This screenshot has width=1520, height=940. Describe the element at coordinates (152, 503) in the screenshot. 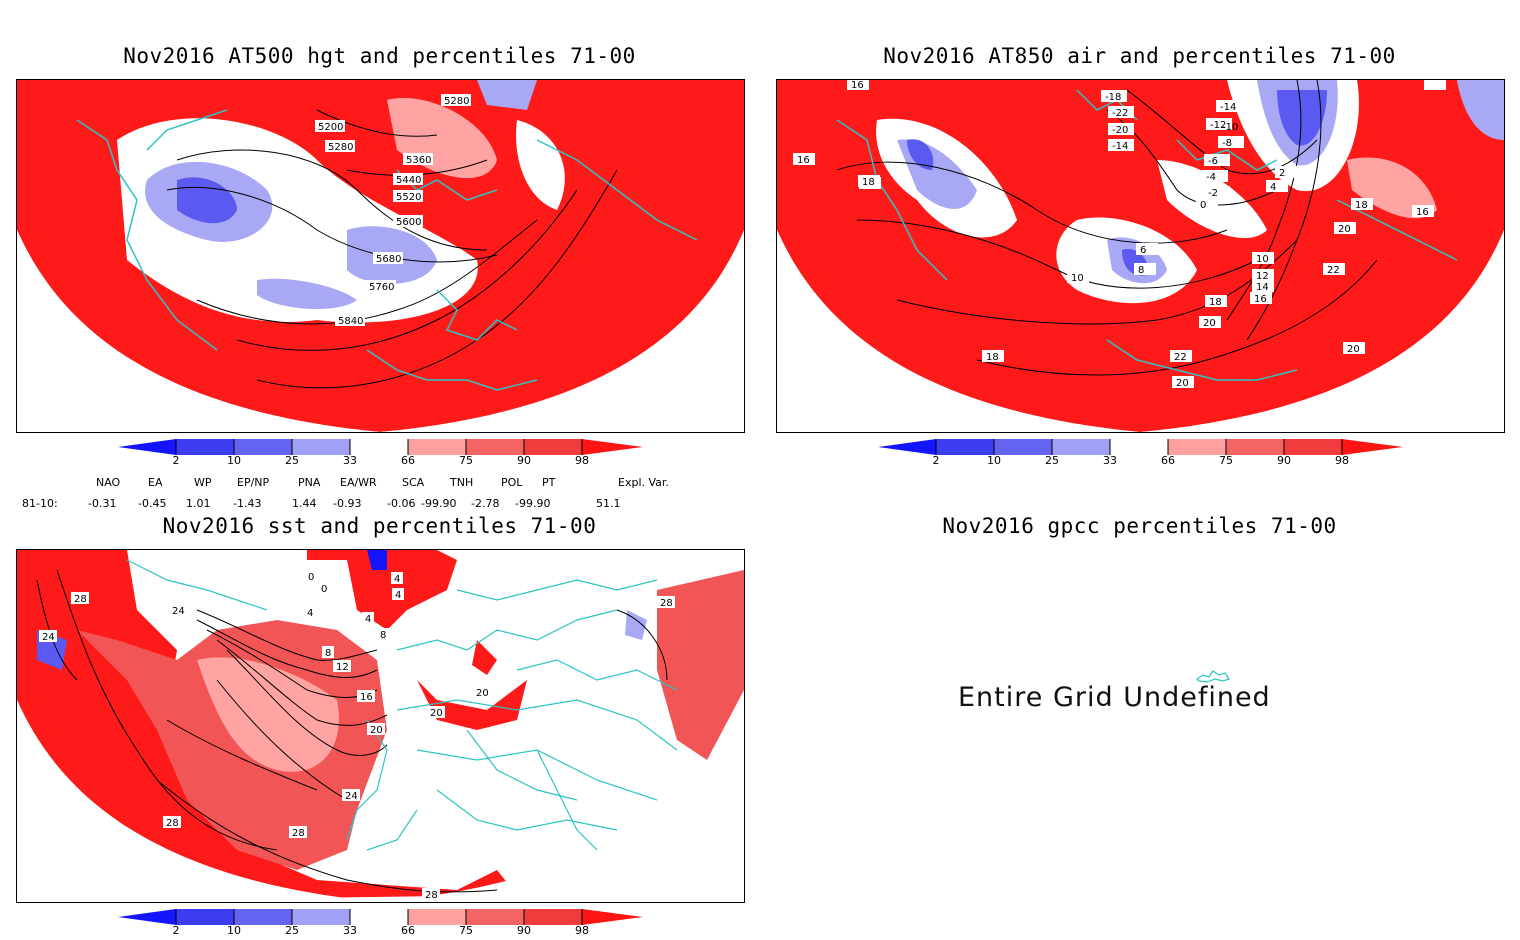

I see `index-value: -0.45` at that location.